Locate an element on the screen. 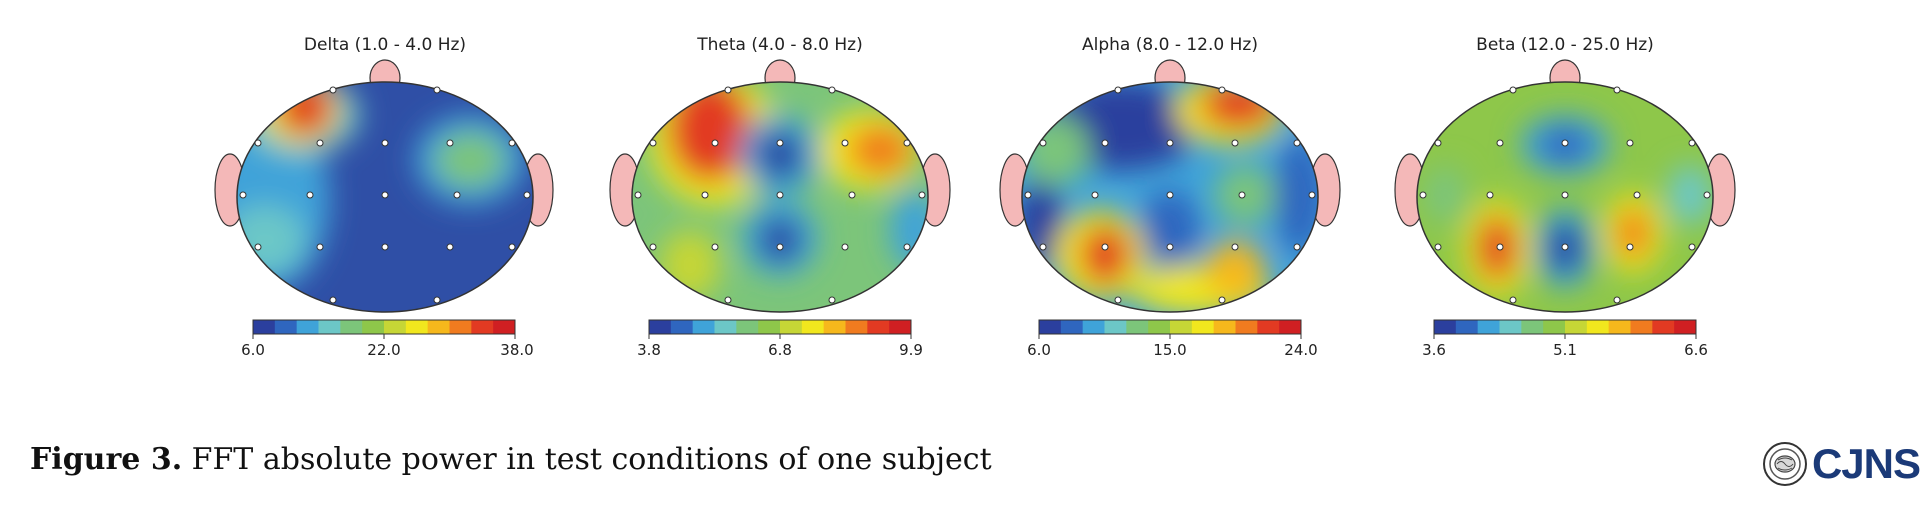  scale-max-theta: 9.9 is located at coordinates (911, 350).